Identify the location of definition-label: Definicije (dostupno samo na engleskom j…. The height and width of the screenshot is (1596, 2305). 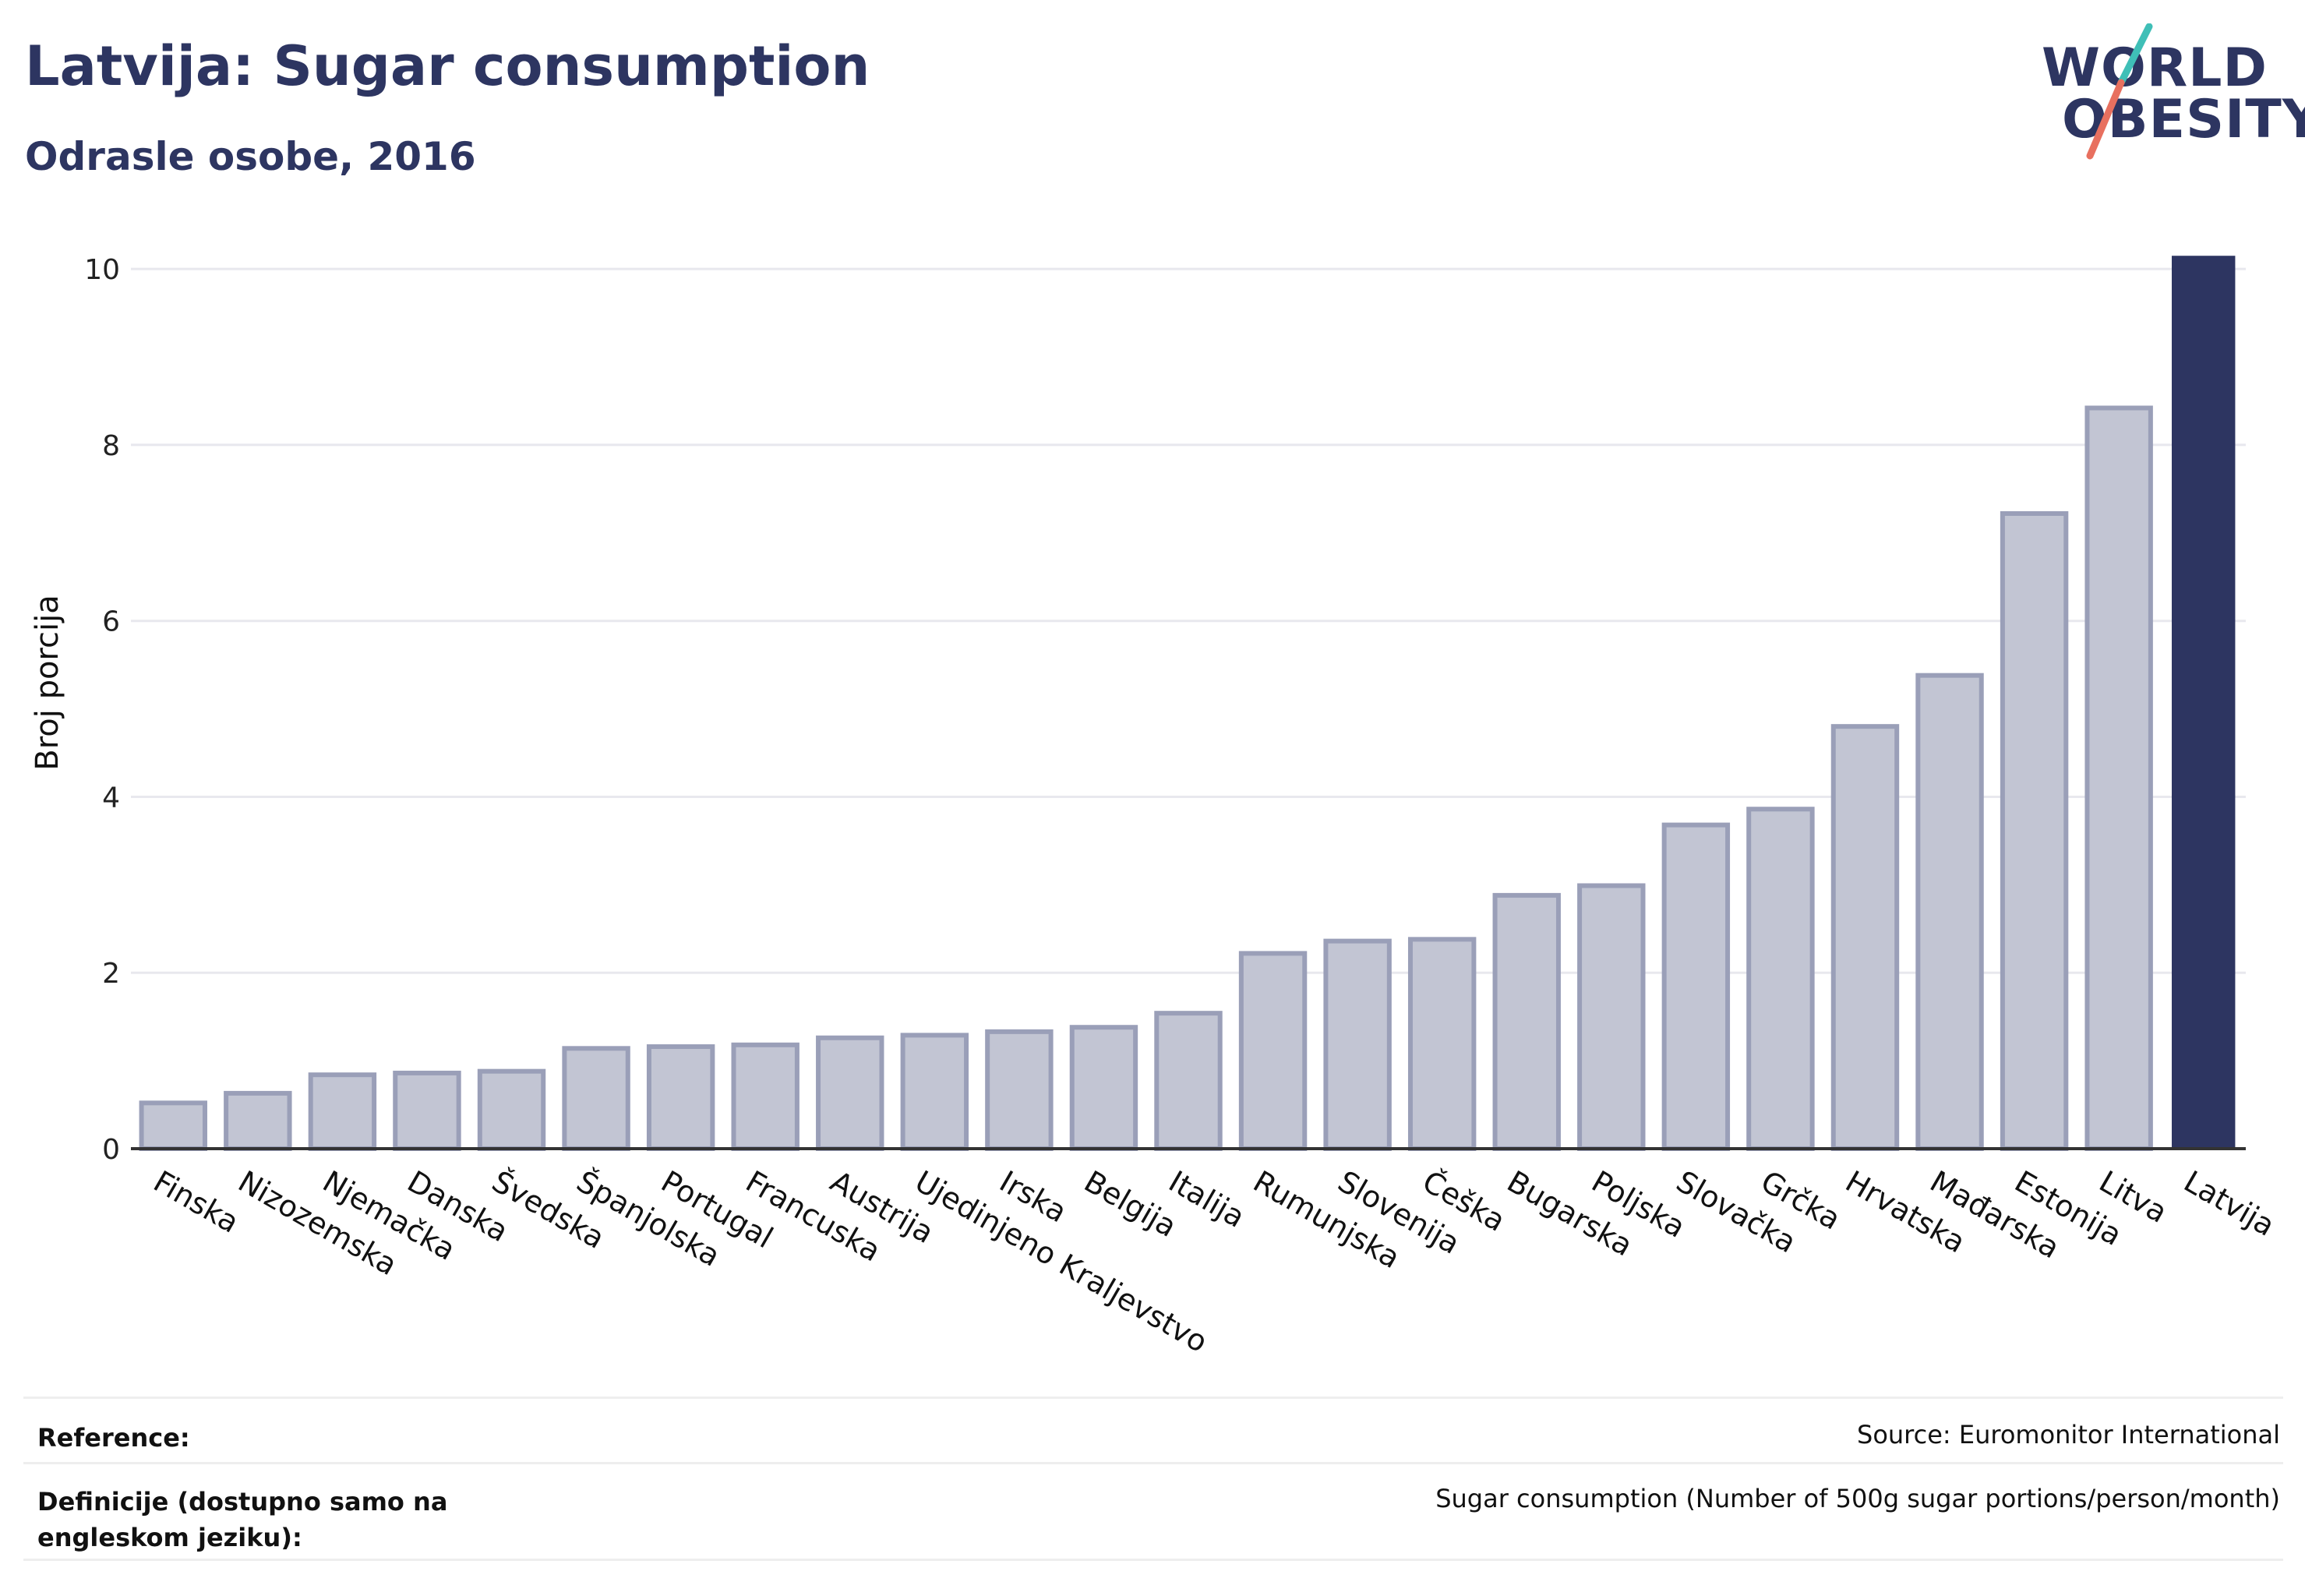
(242, 1520).